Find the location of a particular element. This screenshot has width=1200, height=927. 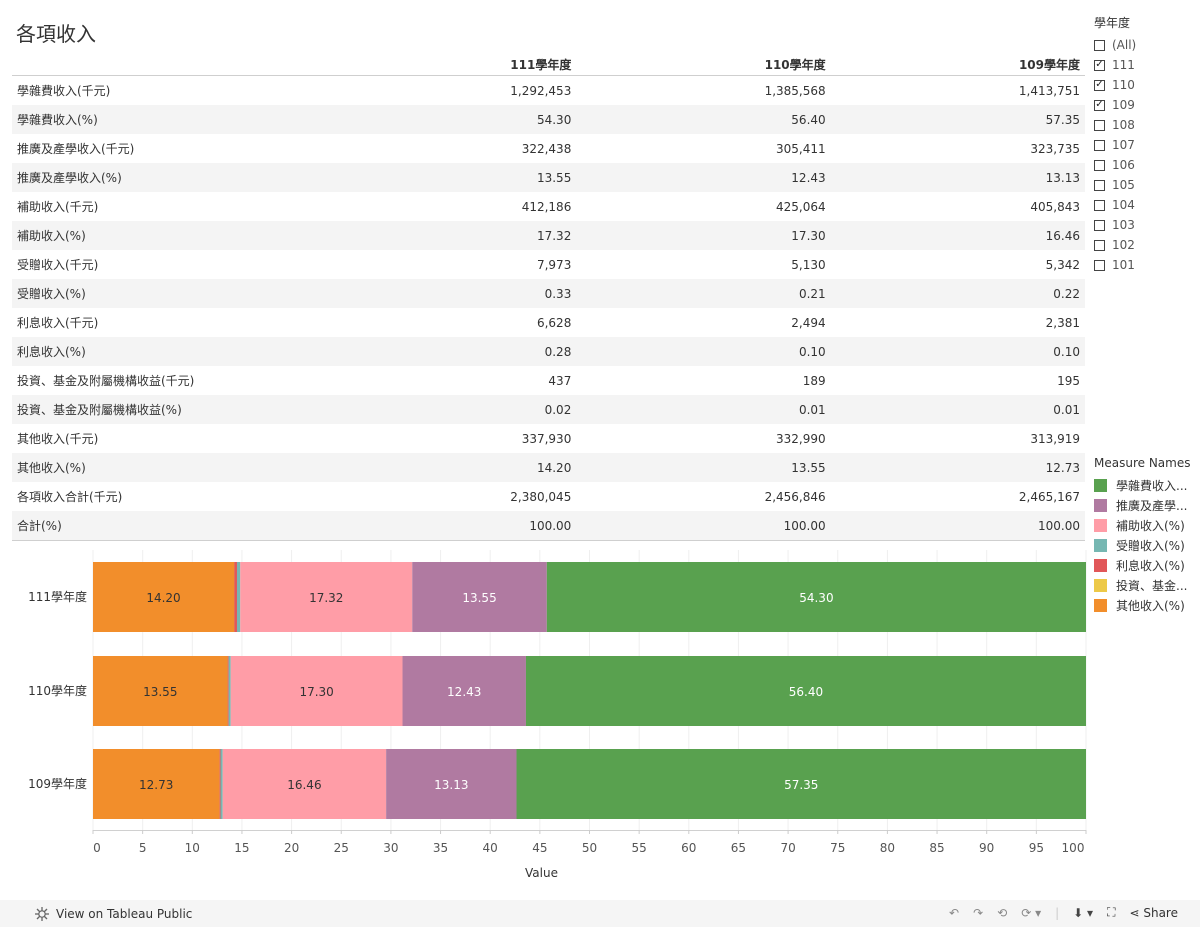

table-row: 利息收入(千元) 6,628 2,494 2,381 is located at coordinates (548, 322).